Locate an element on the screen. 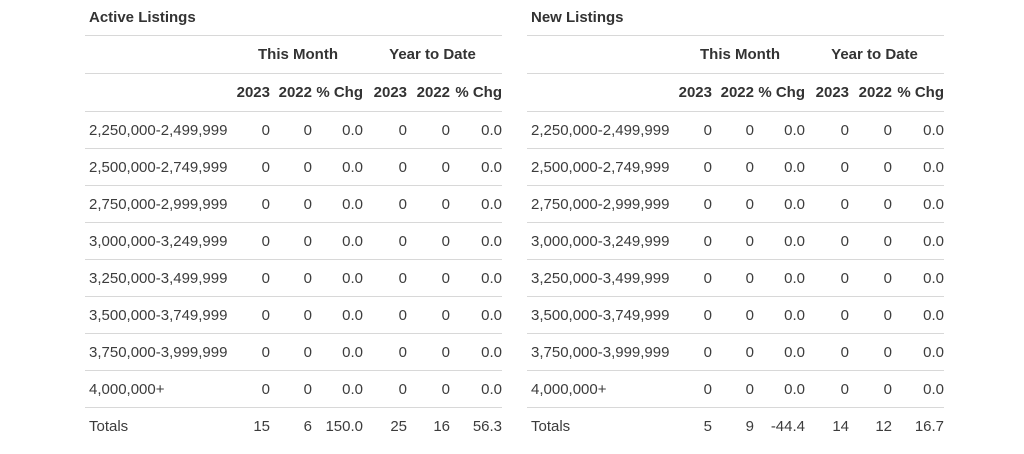  totals-value: 14 is located at coordinates (841, 426).